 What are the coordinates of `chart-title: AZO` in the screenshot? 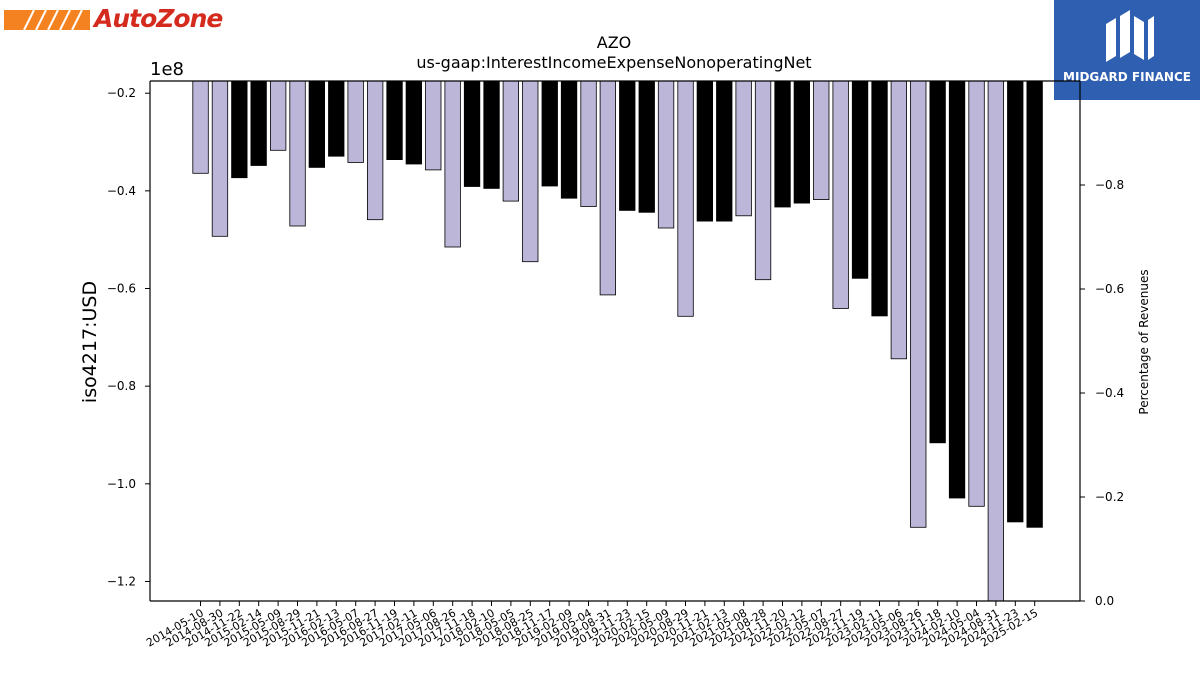 It's located at (614, 42).